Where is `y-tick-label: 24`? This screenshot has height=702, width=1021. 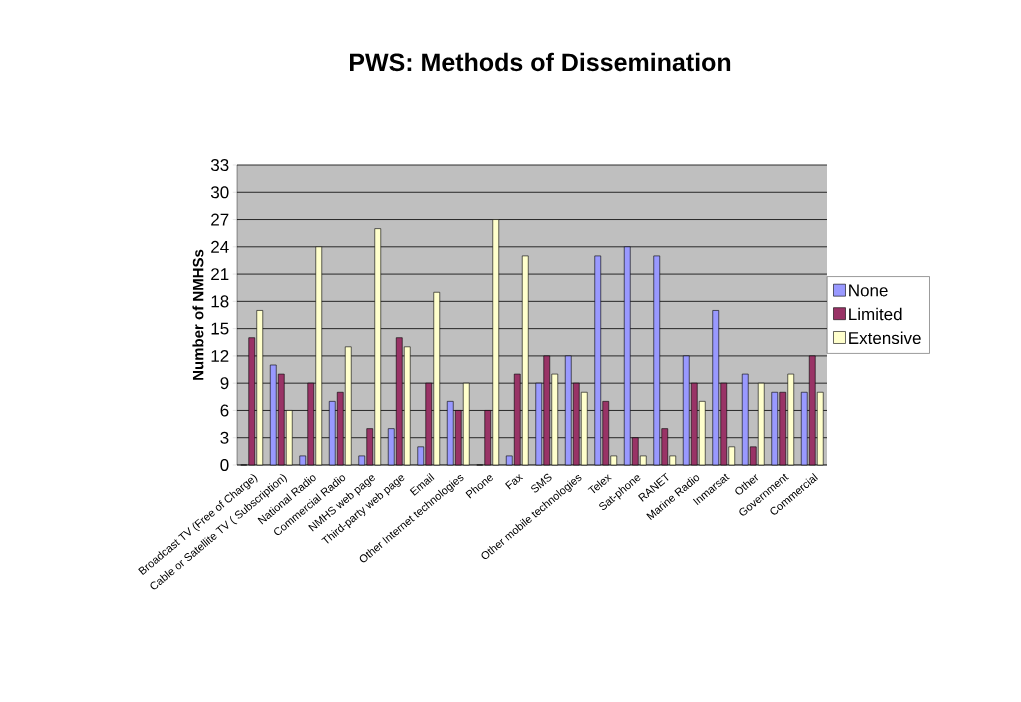
y-tick-label: 24 is located at coordinates (220, 246).